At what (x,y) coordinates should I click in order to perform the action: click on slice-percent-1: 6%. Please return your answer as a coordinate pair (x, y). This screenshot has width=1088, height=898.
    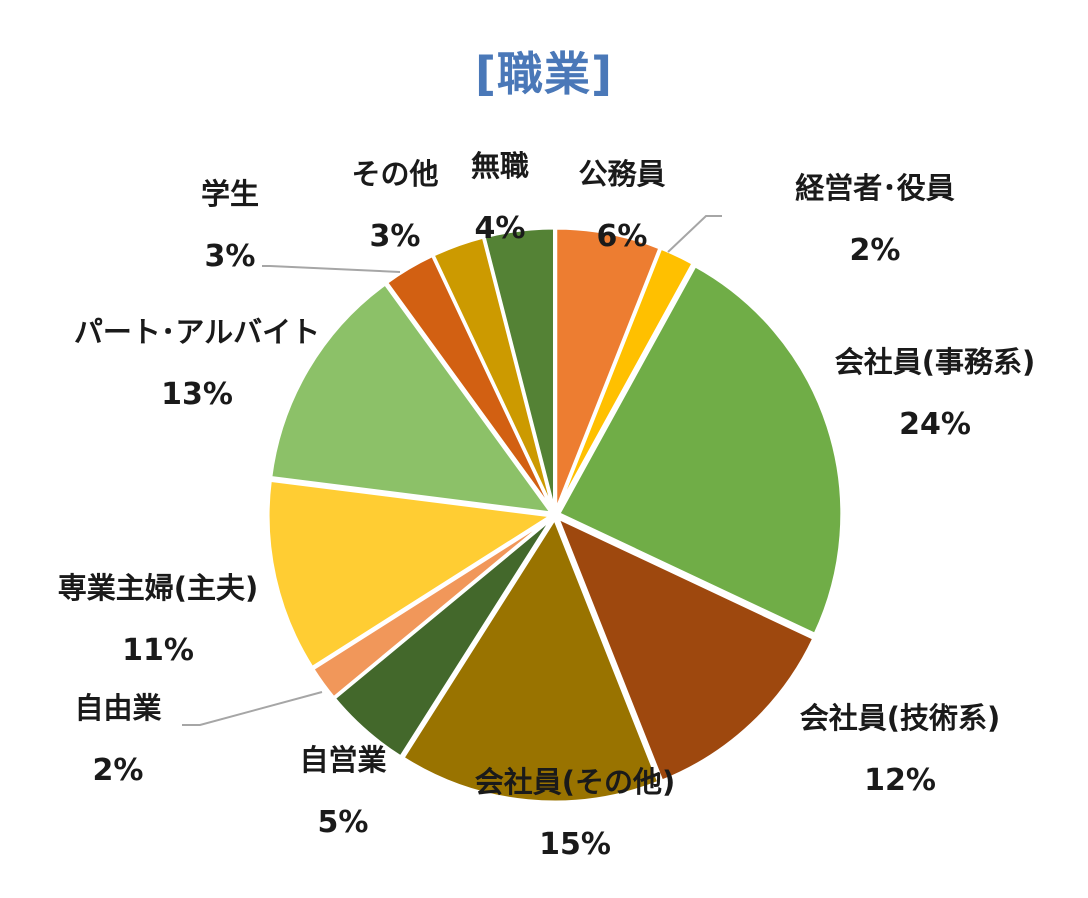
    Looking at the image, I should click on (622, 236).